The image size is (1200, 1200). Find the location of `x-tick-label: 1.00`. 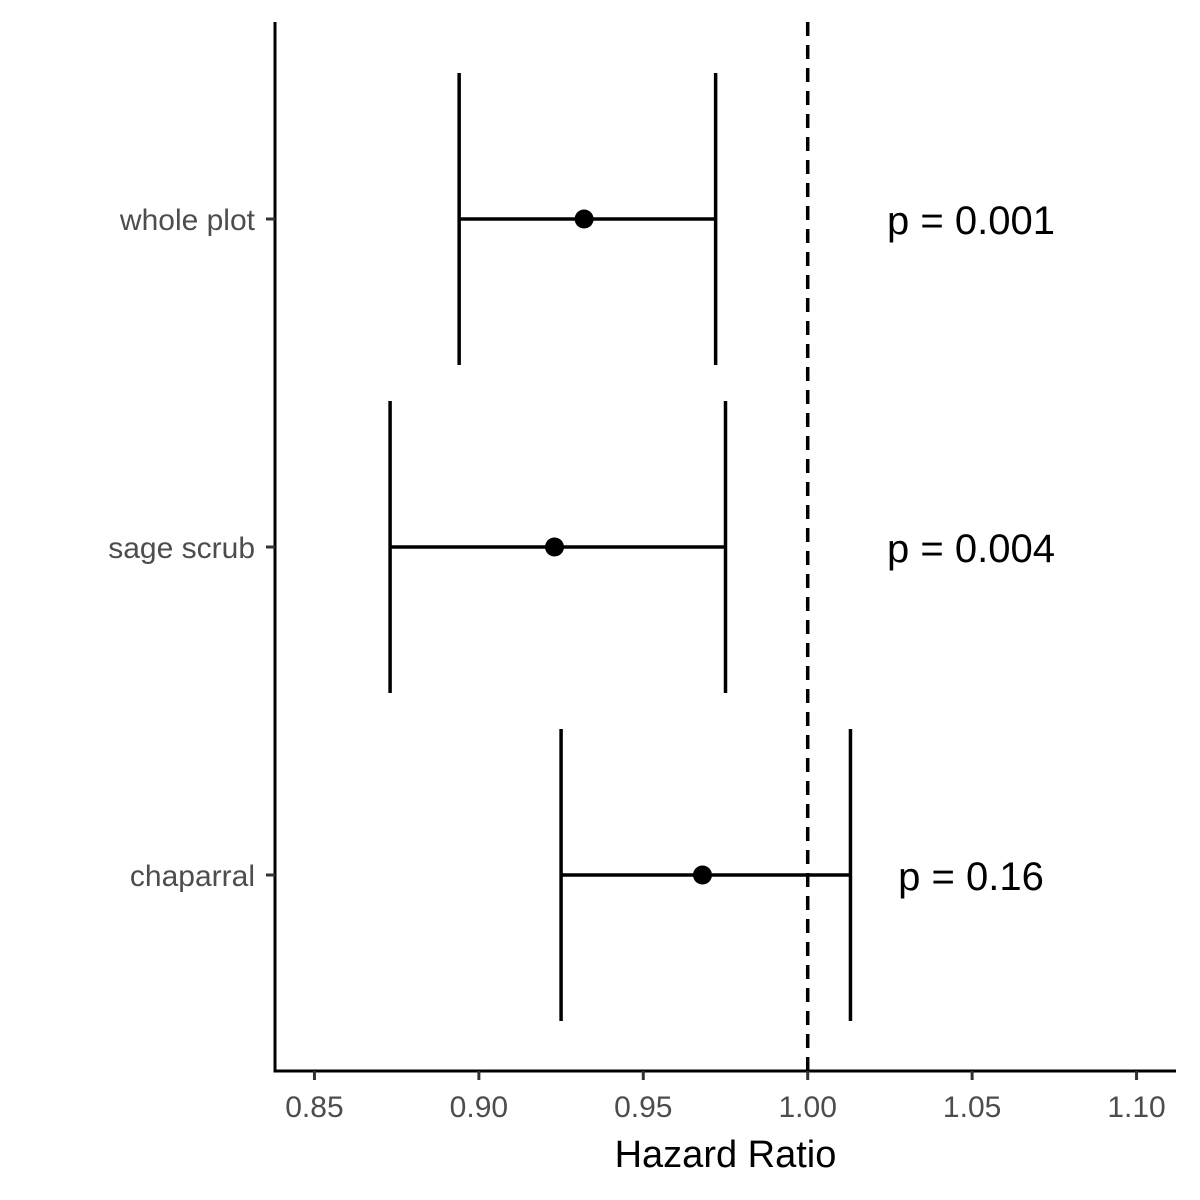

x-tick-label: 1.00 is located at coordinates (808, 1107).